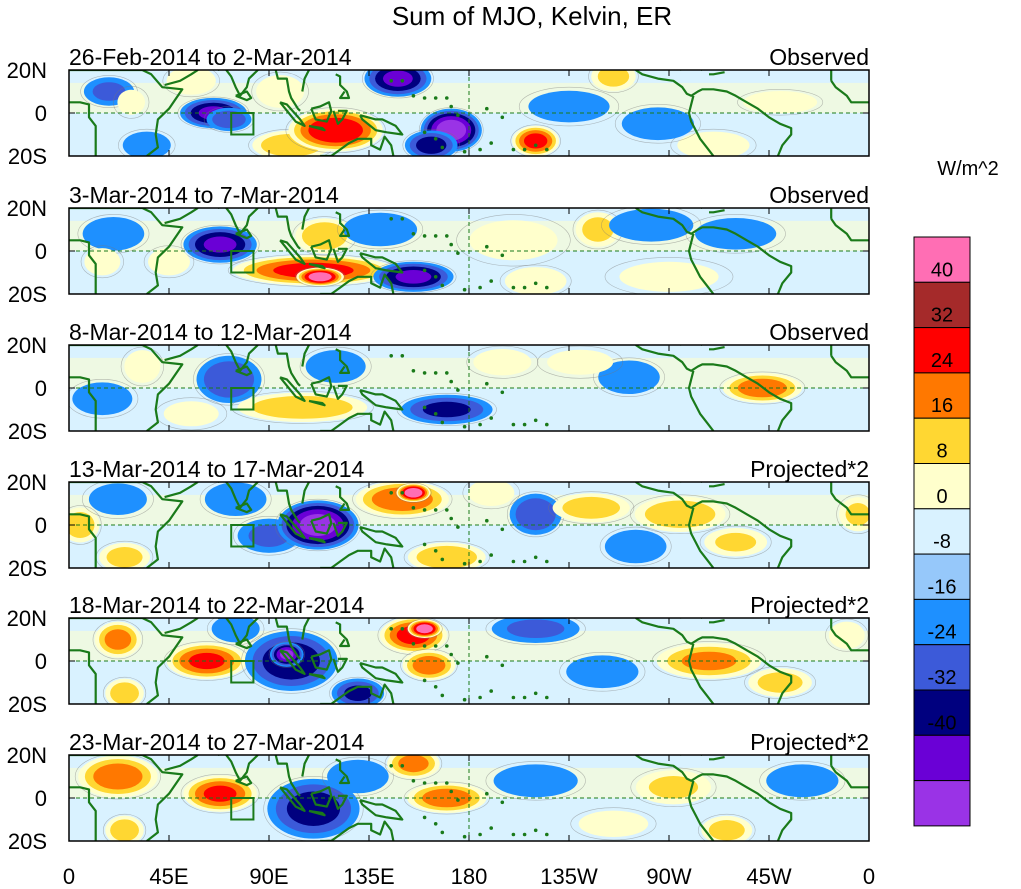 This screenshot has height=889, width=1021. What do you see at coordinates (41, 251) in the screenshot?
I see `lat-label: 0` at bounding box center [41, 251].